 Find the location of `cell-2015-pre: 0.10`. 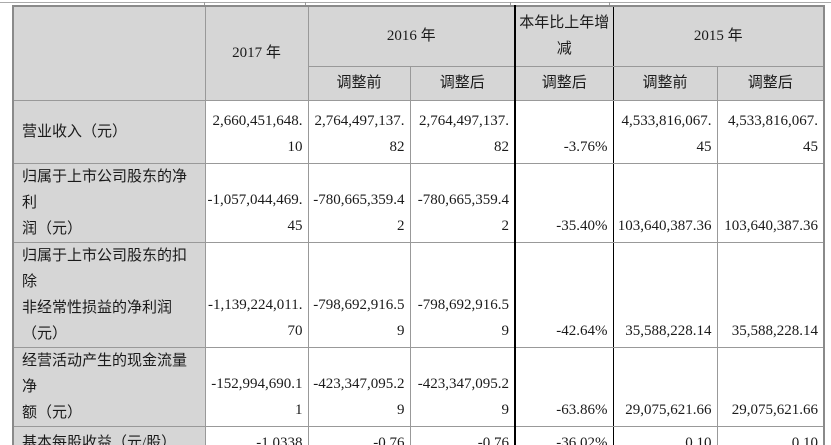

cell-2015-pre: 0.10 is located at coordinates (665, 435).